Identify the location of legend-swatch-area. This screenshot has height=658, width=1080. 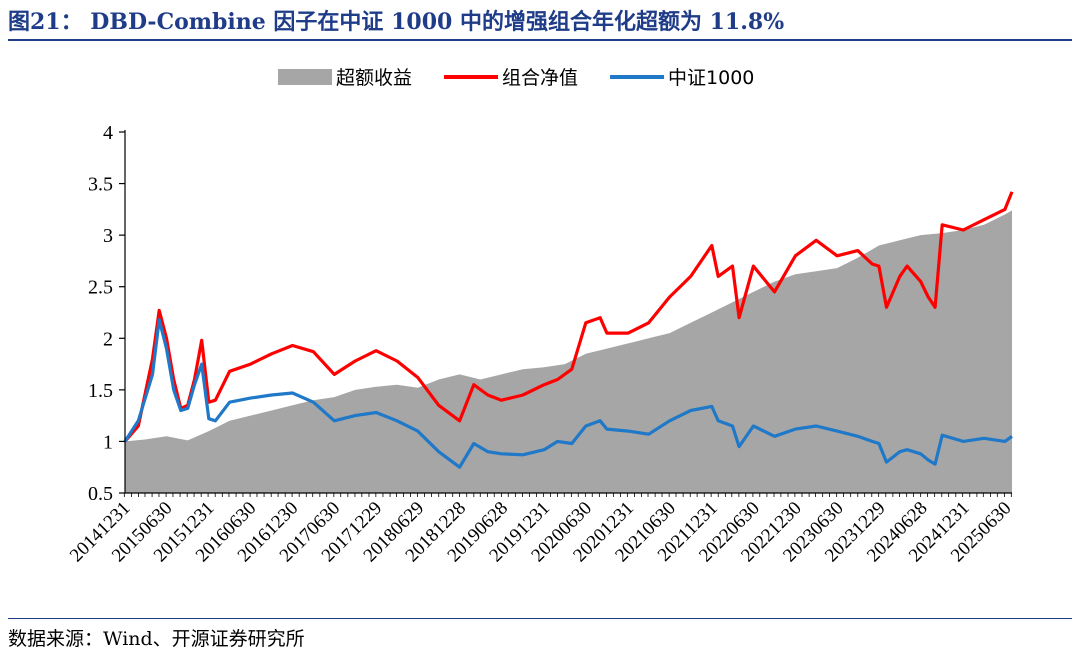
(305, 77).